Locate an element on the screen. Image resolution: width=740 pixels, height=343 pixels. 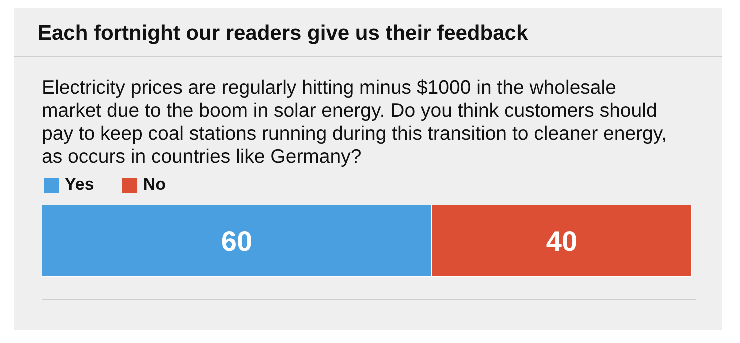
series-label: Yes is located at coordinates (79, 185).